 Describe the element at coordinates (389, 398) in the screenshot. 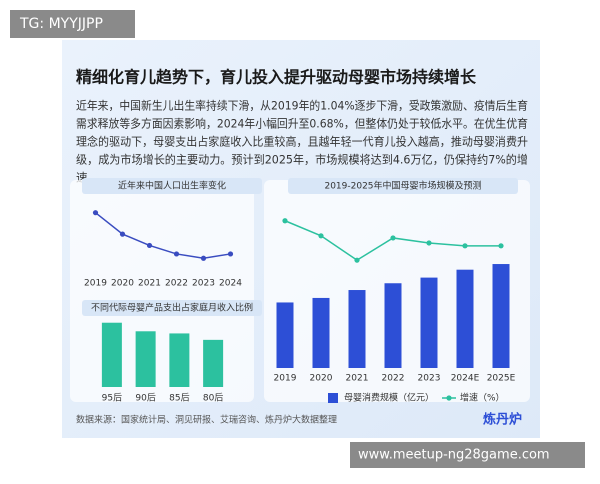

I see `legend-label: 母婴消费规模（亿元）` at that location.